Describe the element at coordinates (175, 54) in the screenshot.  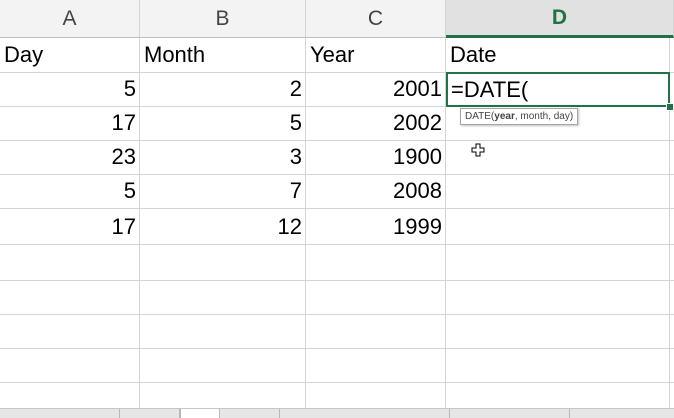
I see `cell-b1: Month` at that location.